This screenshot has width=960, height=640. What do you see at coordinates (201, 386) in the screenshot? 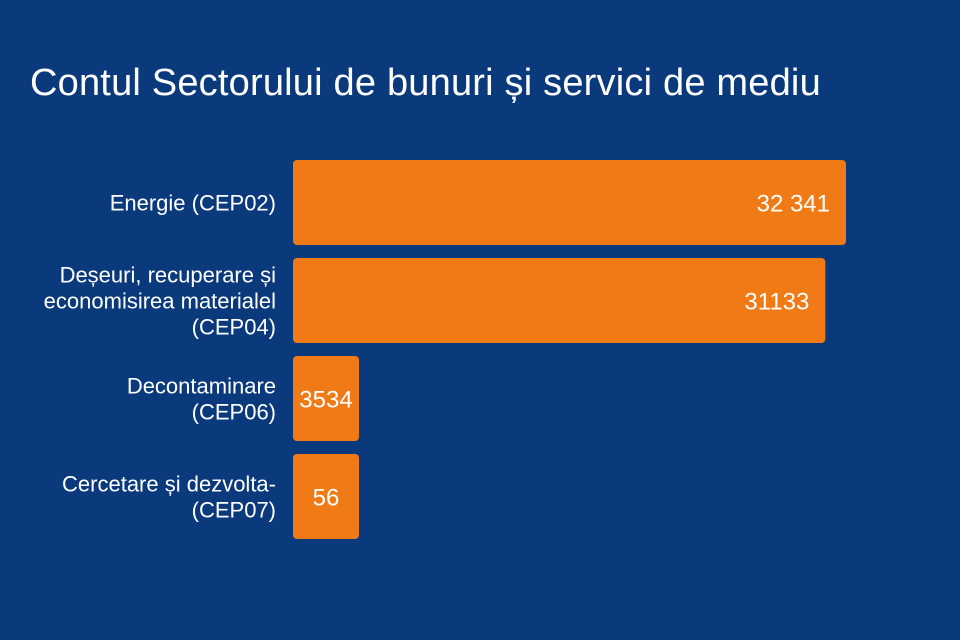
I see `category-label-2-line-0: Decontaminare` at bounding box center [201, 386].